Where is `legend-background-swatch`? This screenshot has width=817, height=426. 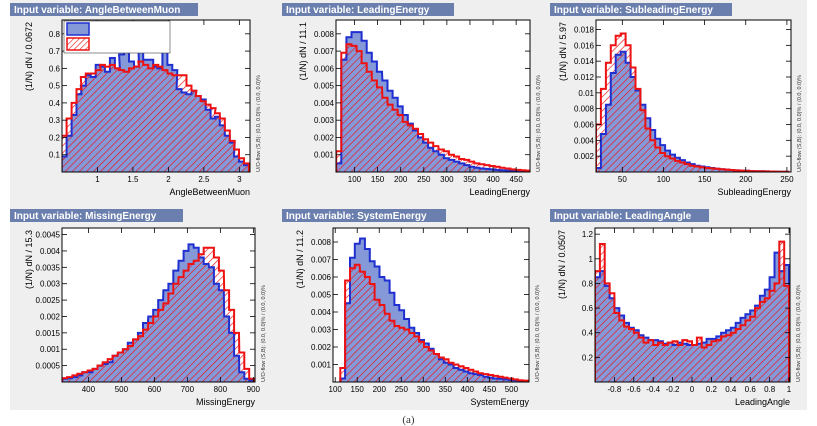
legend-background-swatch is located at coordinates (78, 44).